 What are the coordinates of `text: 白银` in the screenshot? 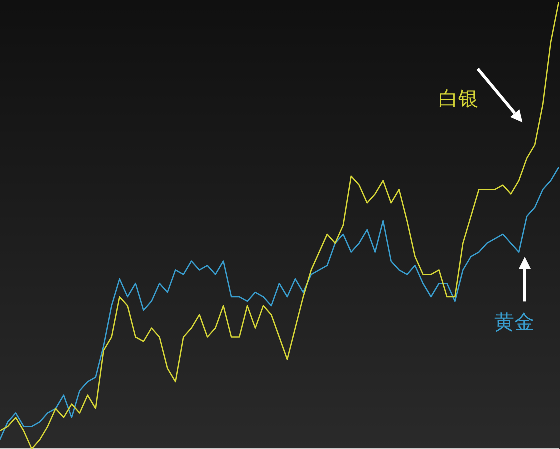 It's located at (458, 98).